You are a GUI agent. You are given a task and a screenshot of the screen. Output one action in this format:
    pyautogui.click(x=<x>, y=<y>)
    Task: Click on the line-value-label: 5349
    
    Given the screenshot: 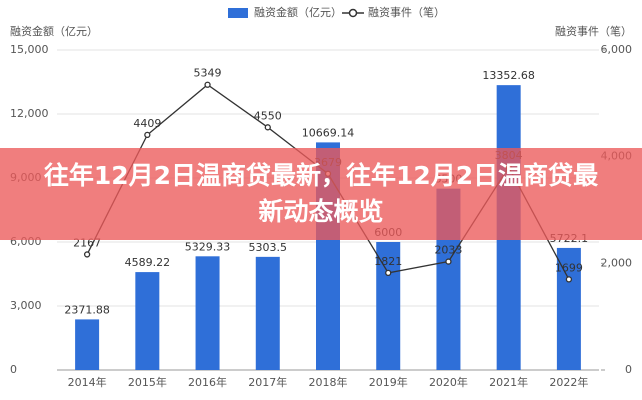 What is the action you would take?
    pyautogui.click(x=208, y=73)
    